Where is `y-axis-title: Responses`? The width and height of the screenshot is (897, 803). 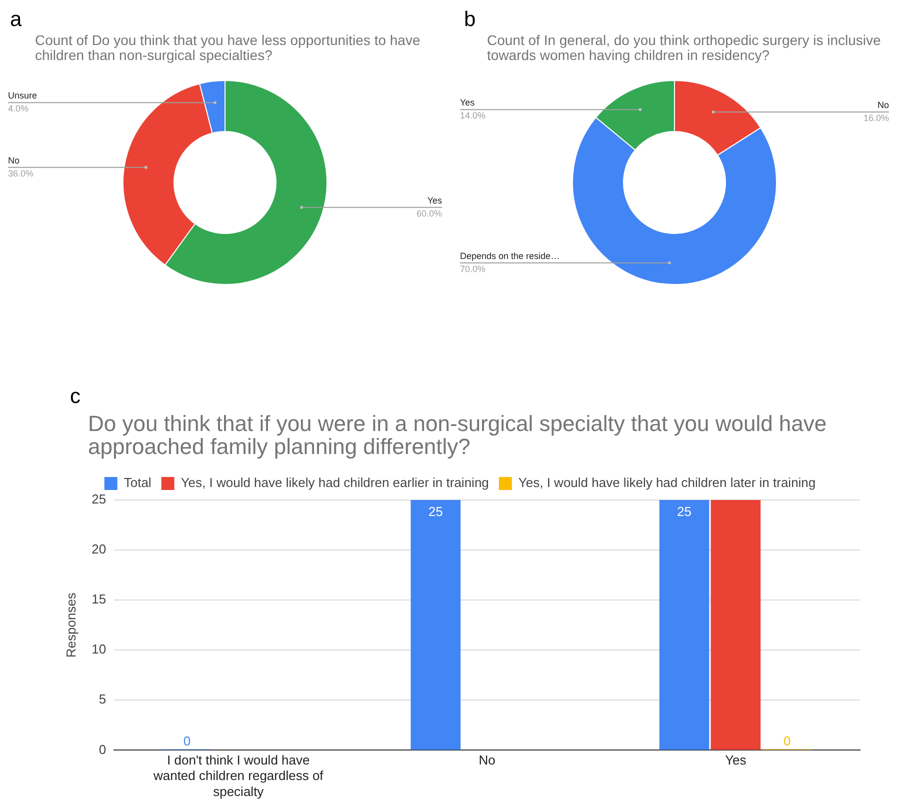
y-axis-title: Responses is located at coordinates (70, 625).